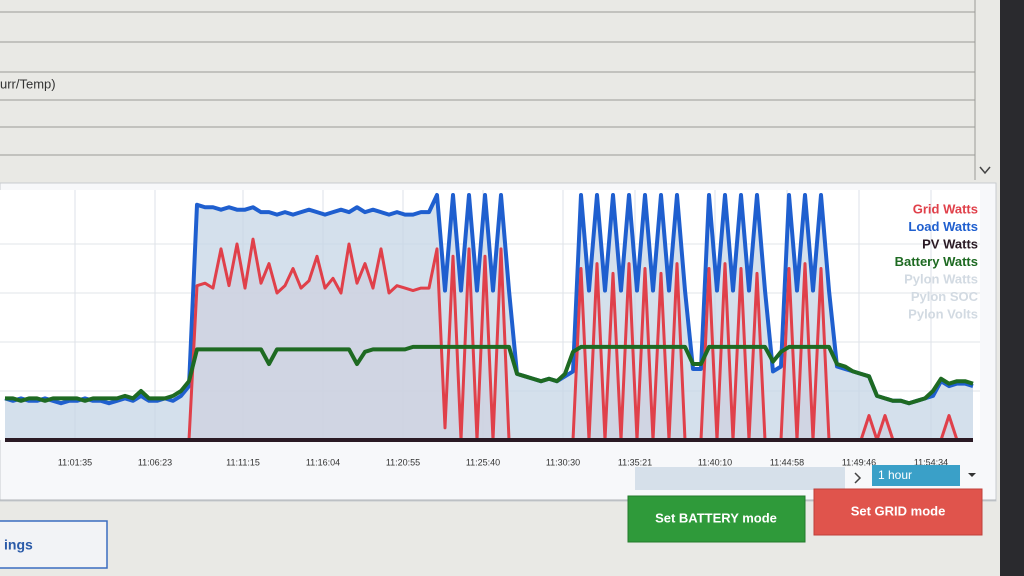 The height and width of the screenshot is (576, 1024). Describe the element at coordinates (155, 462) in the screenshot. I see `x-tick-label: 11:06:23` at that location.